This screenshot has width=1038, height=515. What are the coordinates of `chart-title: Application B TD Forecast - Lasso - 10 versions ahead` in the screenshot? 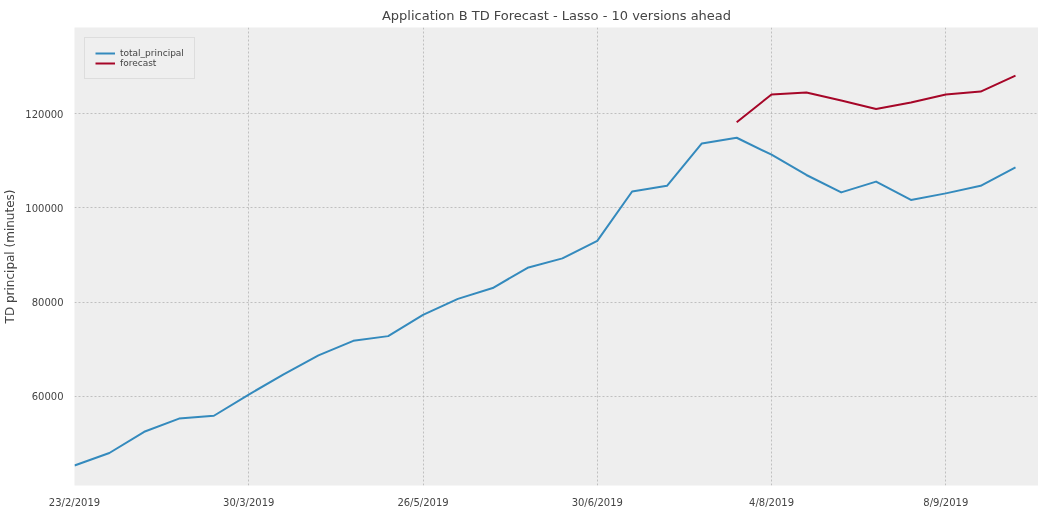 It's located at (556, 15).